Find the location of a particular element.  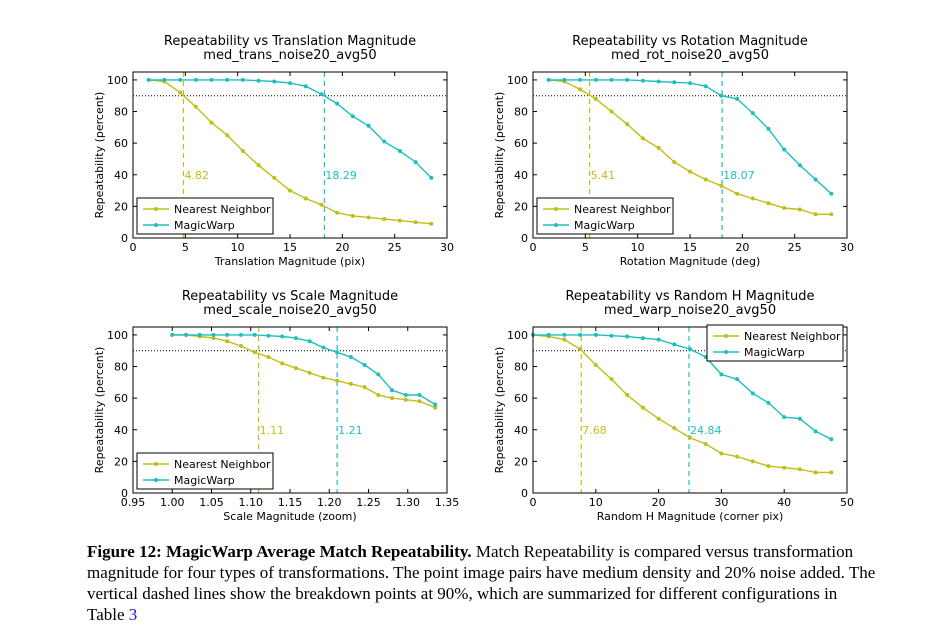

x-tick-label: 5 is located at coordinates (185, 247).